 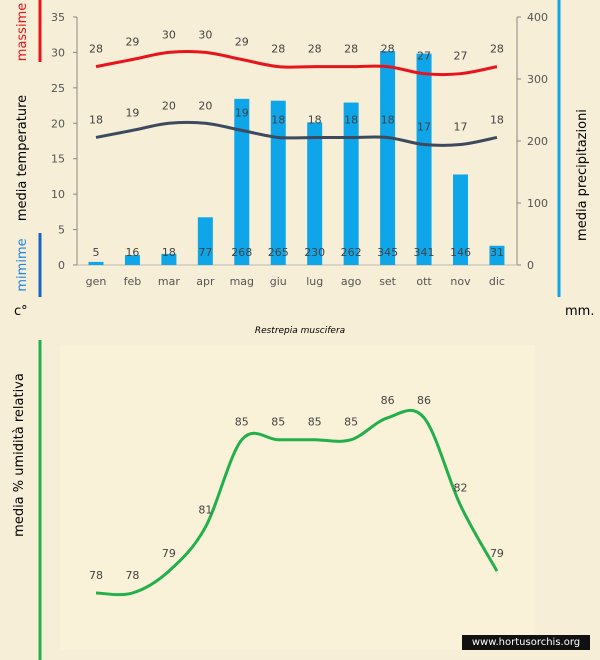 What do you see at coordinates (387, 252) in the screenshot?
I see `precip-data-label: 345` at bounding box center [387, 252].